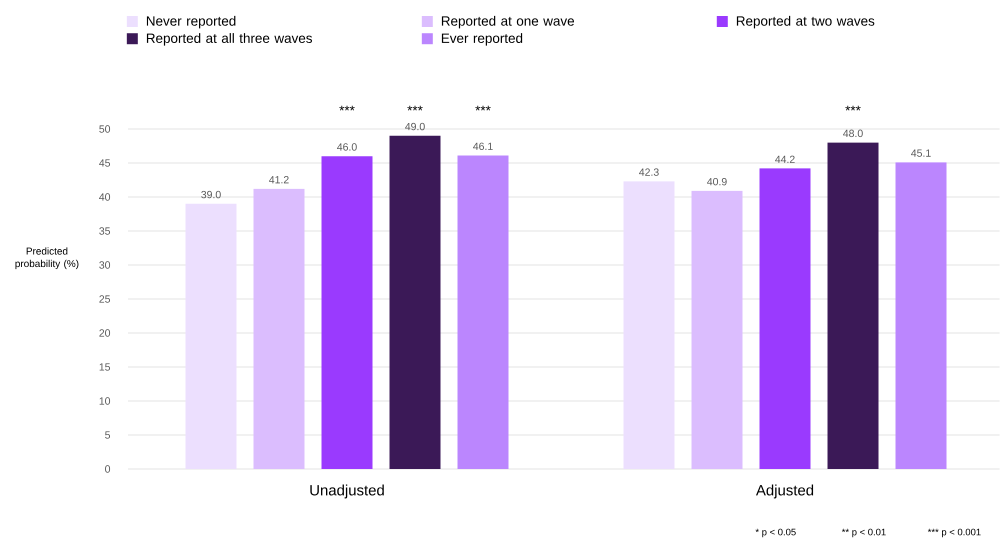 Image resolution: width=1000 pixels, height=538 pixels. What do you see at coordinates (853, 134) in the screenshot?
I see `data-label: 48.0` at bounding box center [853, 134].